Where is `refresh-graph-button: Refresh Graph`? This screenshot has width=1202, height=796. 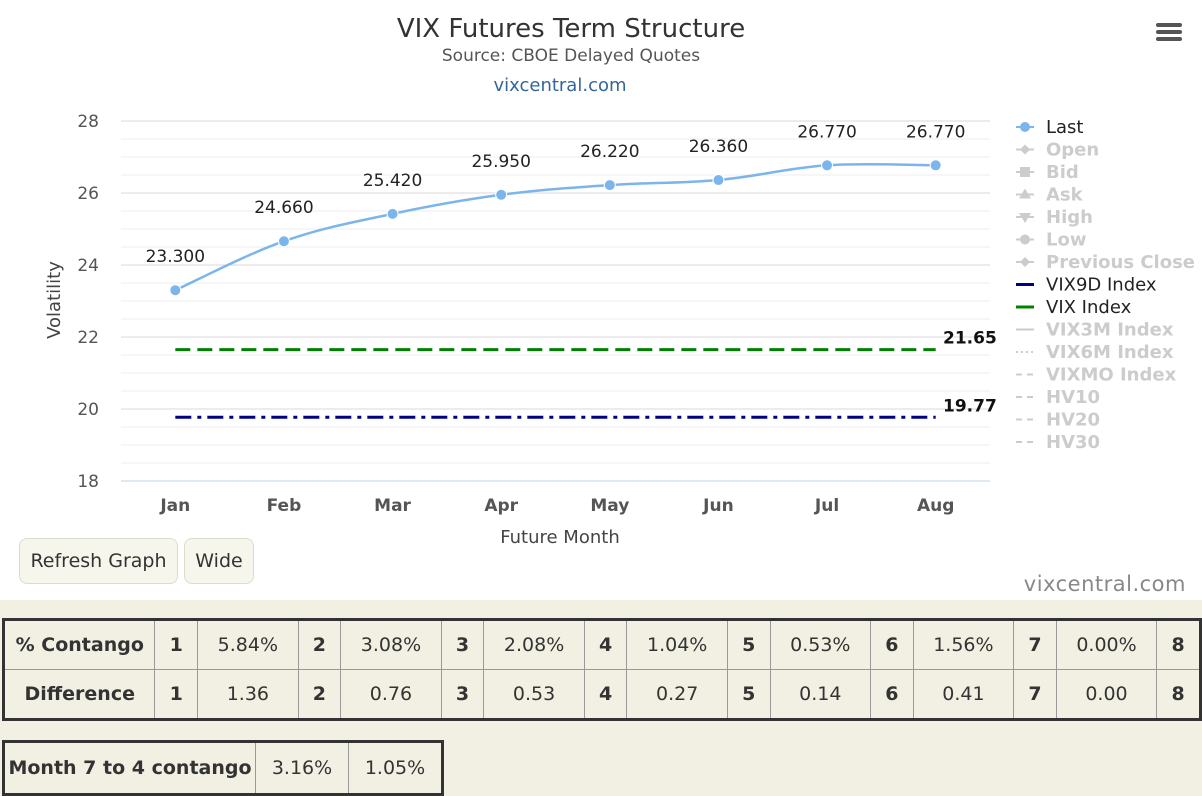 refresh-graph-button: Refresh Graph is located at coordinates (98, 561).